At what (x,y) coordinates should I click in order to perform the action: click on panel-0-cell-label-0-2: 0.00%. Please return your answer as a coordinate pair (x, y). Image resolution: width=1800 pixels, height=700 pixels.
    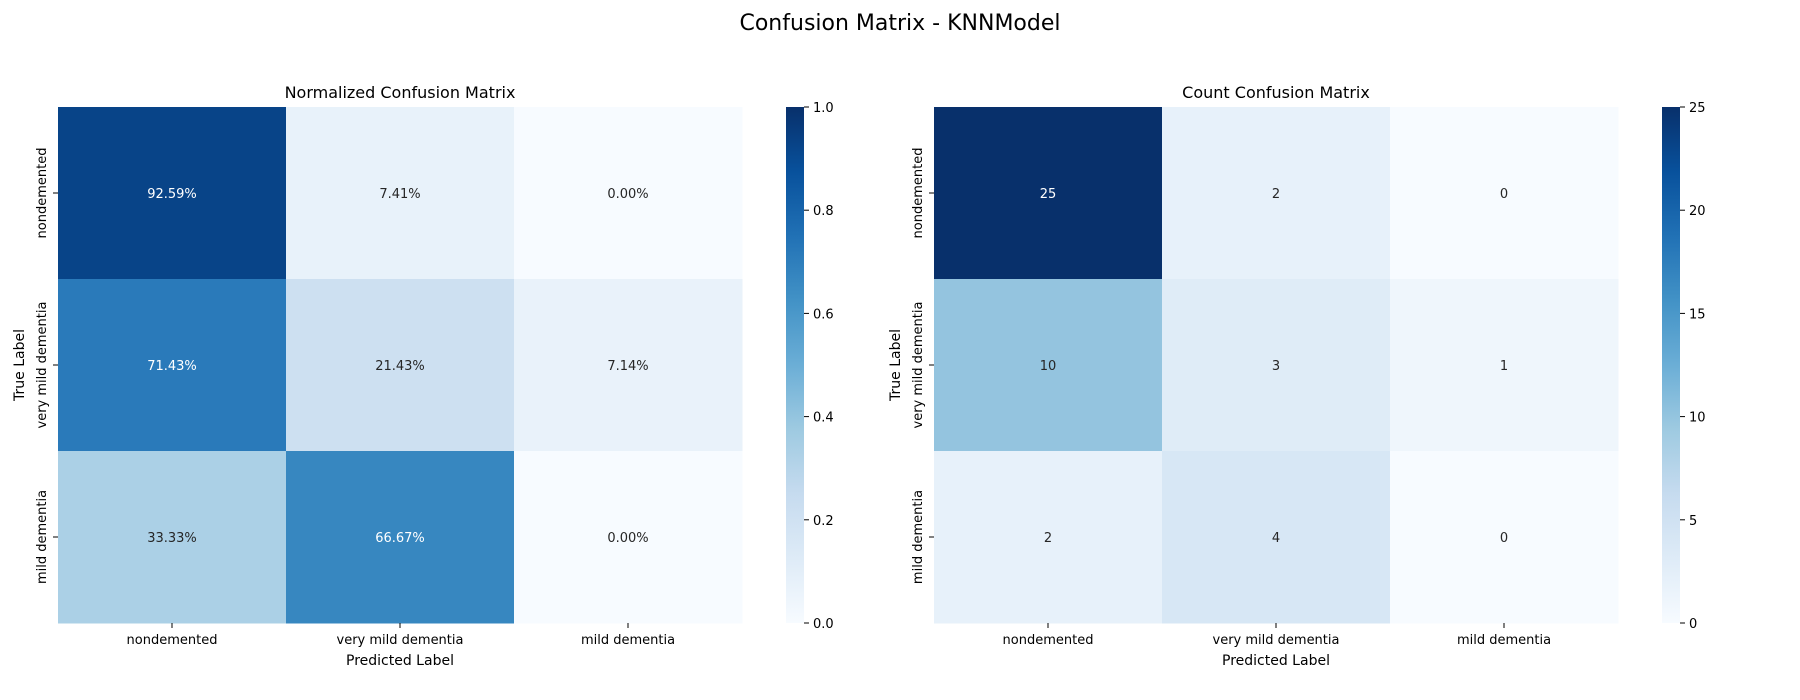
    Looking at the image, I should click on (627, 194).